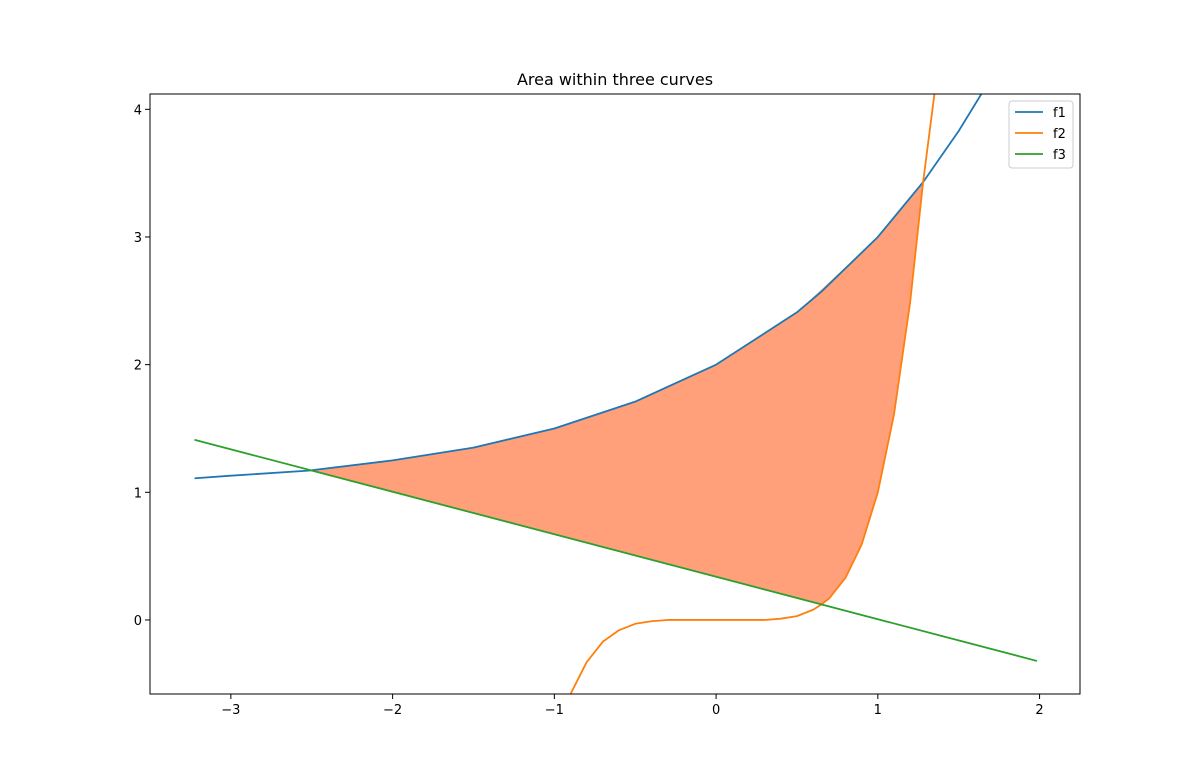 This screenshot has height=780, width=1200. I want to click on y-tick-label: 4, so click(138, 110).